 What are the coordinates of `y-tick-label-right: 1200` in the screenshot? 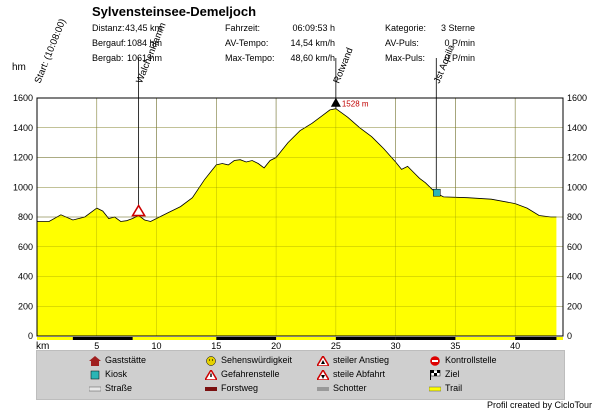 It's located at (577, 158).